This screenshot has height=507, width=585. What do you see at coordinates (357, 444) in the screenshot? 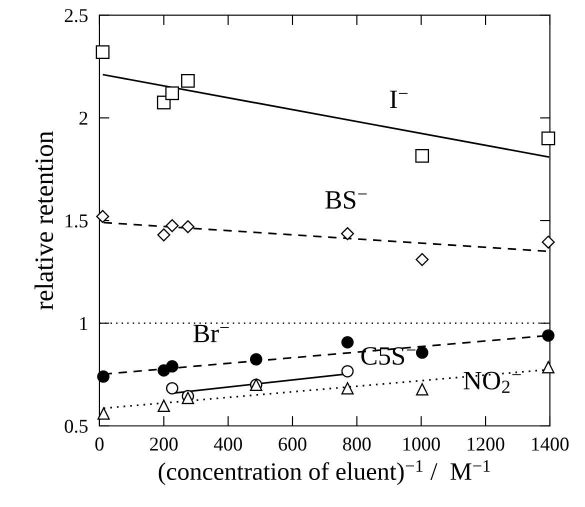
I see `x-tick-label: 800` at bounding box center [357, 444].